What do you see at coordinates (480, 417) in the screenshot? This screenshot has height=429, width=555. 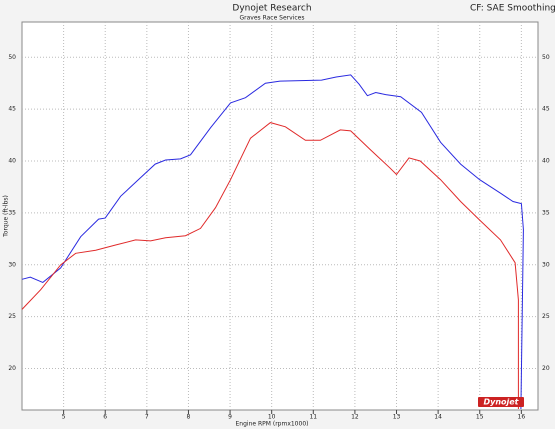 I see `x-tick-label: 15` at bounding box center [480, 417].